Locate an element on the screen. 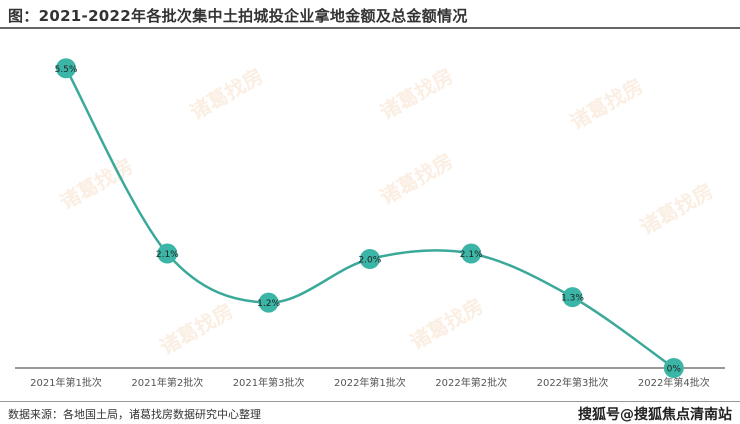  credit-watermark: 搜狐号@搜狐焦点清南站 is located at coordinates (655, 414).